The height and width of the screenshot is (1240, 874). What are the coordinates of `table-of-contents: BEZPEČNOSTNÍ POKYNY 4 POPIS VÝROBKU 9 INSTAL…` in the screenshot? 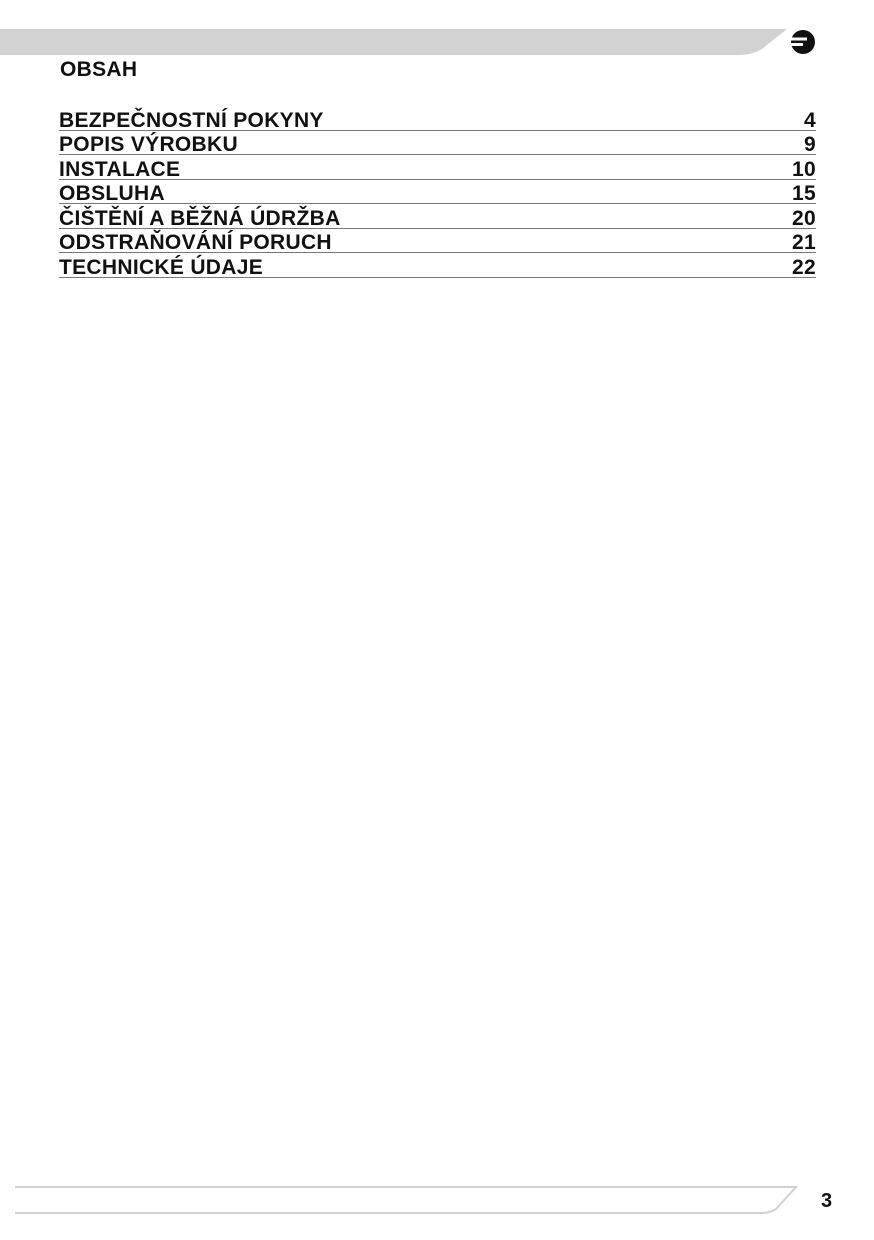 It's located at (437, 192).